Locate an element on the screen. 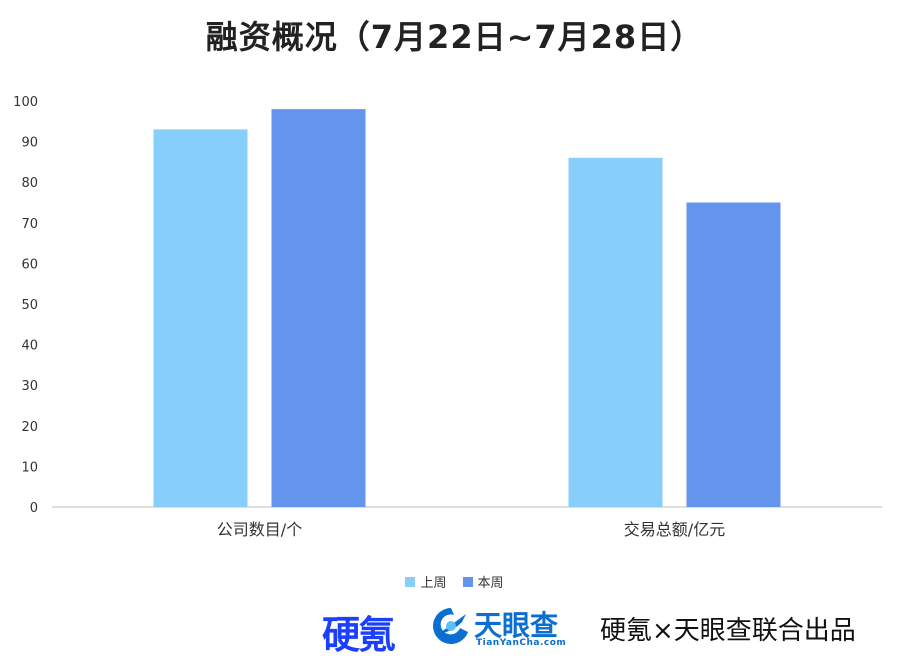 The image size is (909, 659). legend-item-this-week: 本周 is located at coordinates (483, 581).